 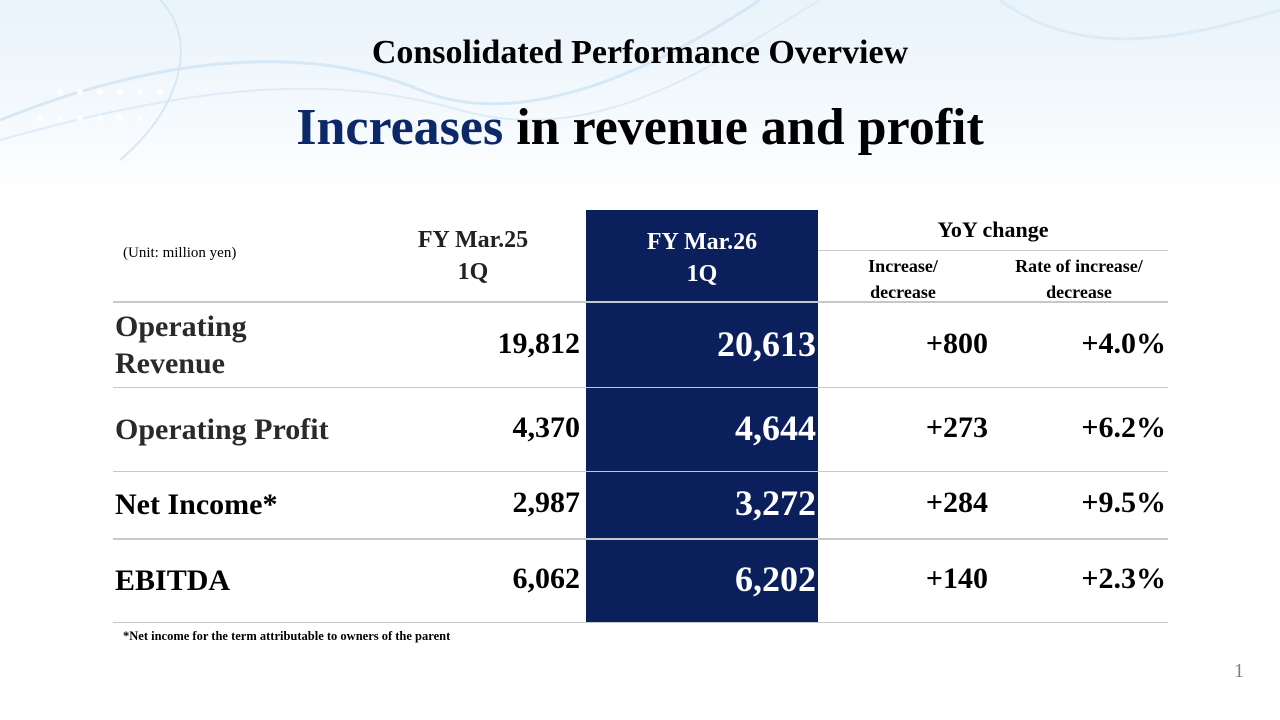 What do you see at coordinates (1123, 427) in the screenshot?
I see `cell-rate-value: +6.2%` at bounding box center [1123, 427].